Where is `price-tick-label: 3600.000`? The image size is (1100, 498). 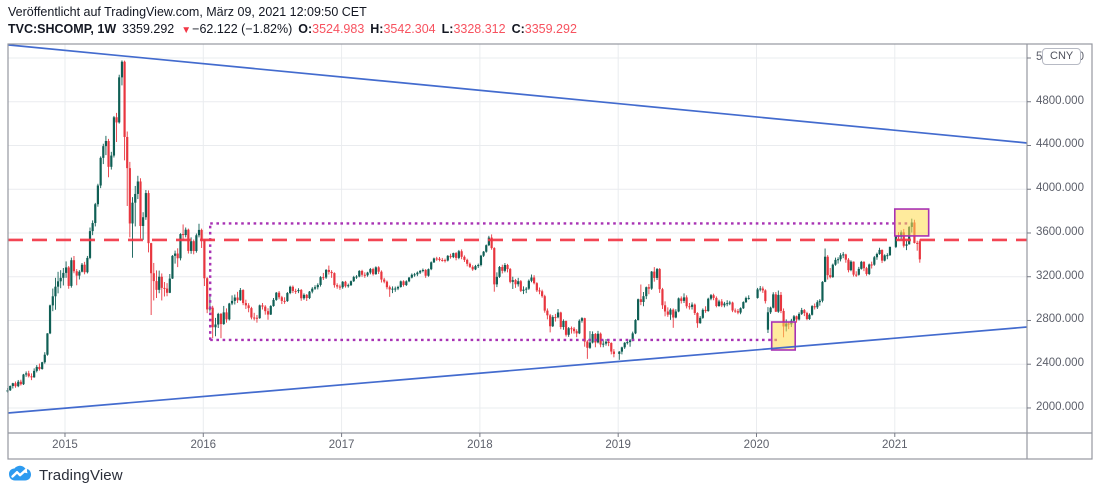
price-tick-label: 3600.000 is located at coordinates (1060, 231).